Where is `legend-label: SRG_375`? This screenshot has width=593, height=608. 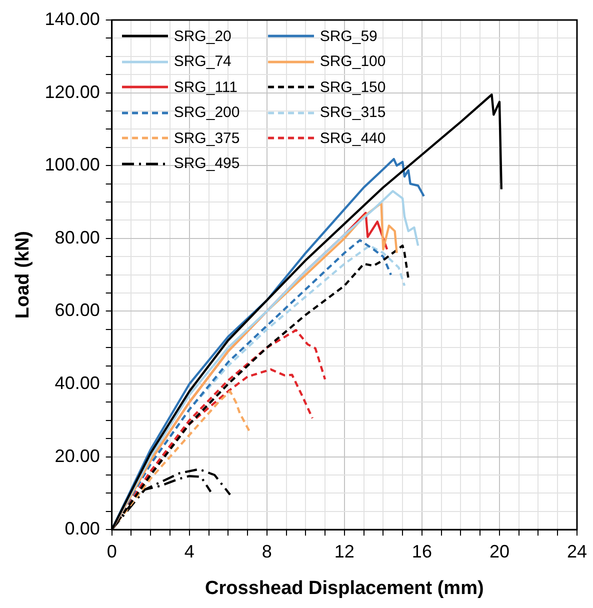 legend-label: SRG_375 is located at coordinates (207, 138).